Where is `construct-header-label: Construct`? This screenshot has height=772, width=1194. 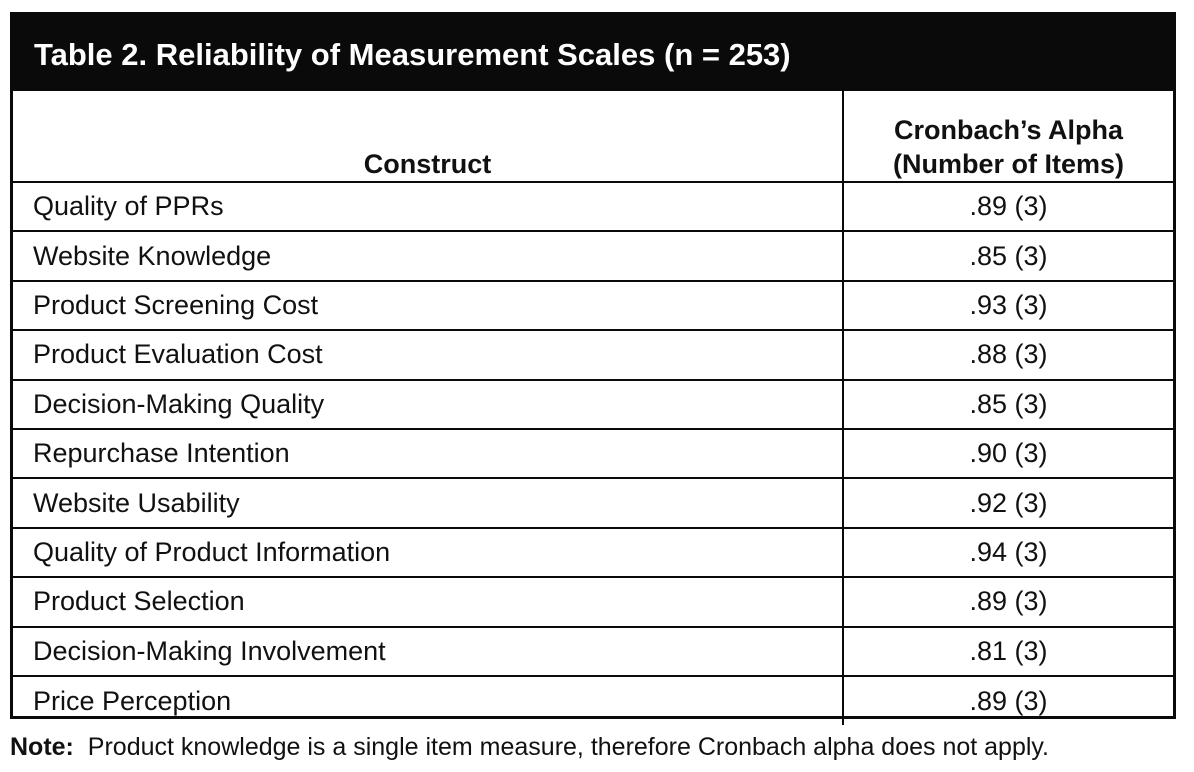
construct-header-label: Construct is located at coordinates (427, 164).